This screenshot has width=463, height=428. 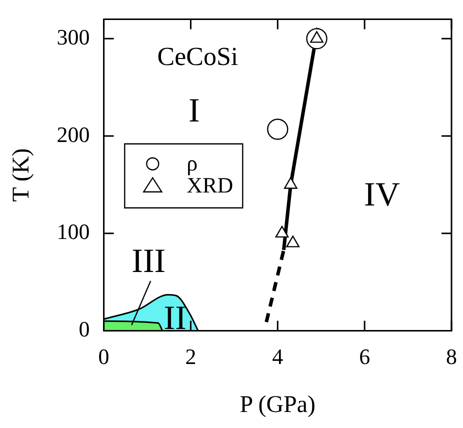 What do you see at coordinates (364, 356) in the screenshot?
I see `x-tick-label: 6` at bounding box center [364, 356].